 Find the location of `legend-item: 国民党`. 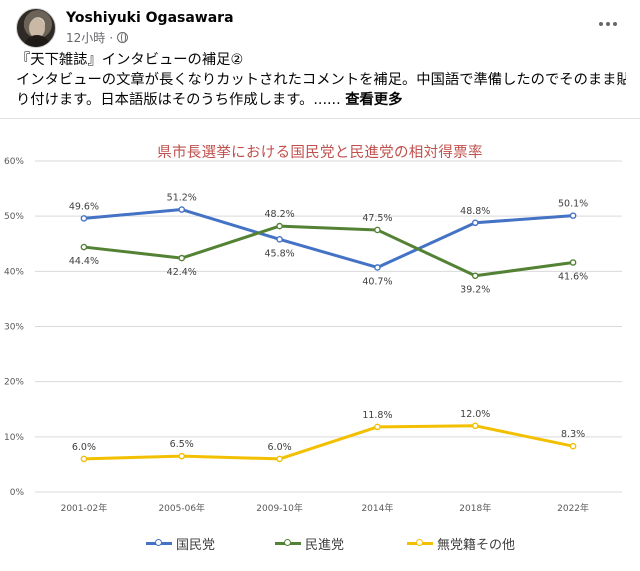

legend-item: 国民党 is located at coordinates (180, 543).